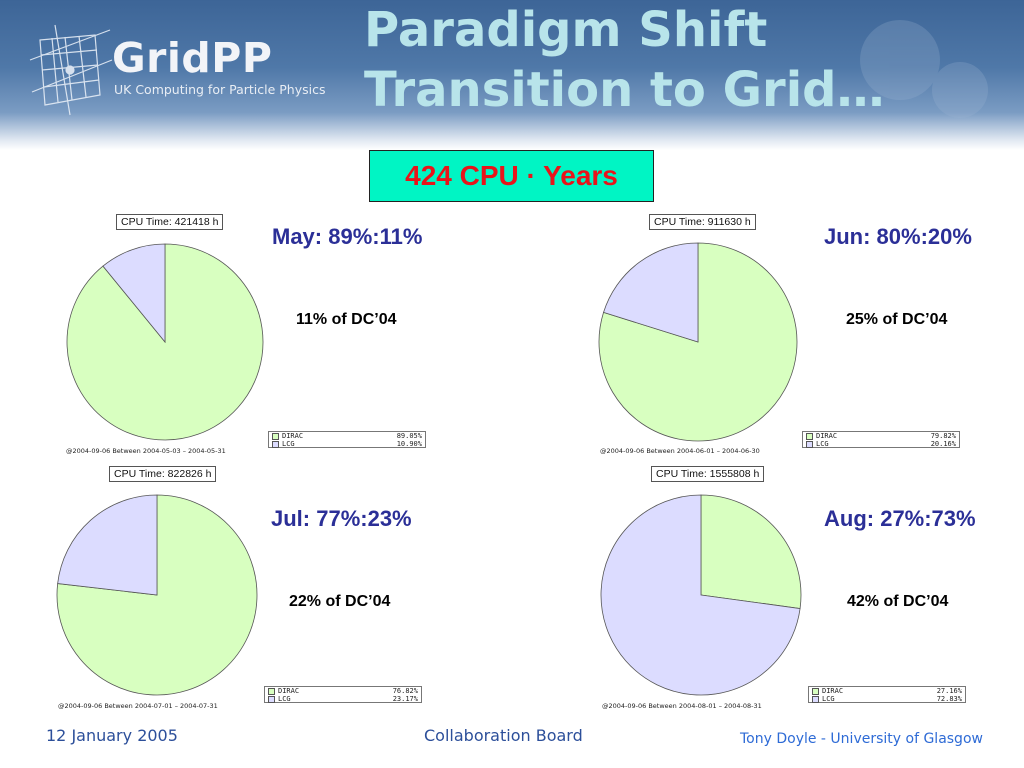 Image resolution: width=1024 pixels, height=768 pixels. I want to click on grid-globe-icon, so click(71, 70).